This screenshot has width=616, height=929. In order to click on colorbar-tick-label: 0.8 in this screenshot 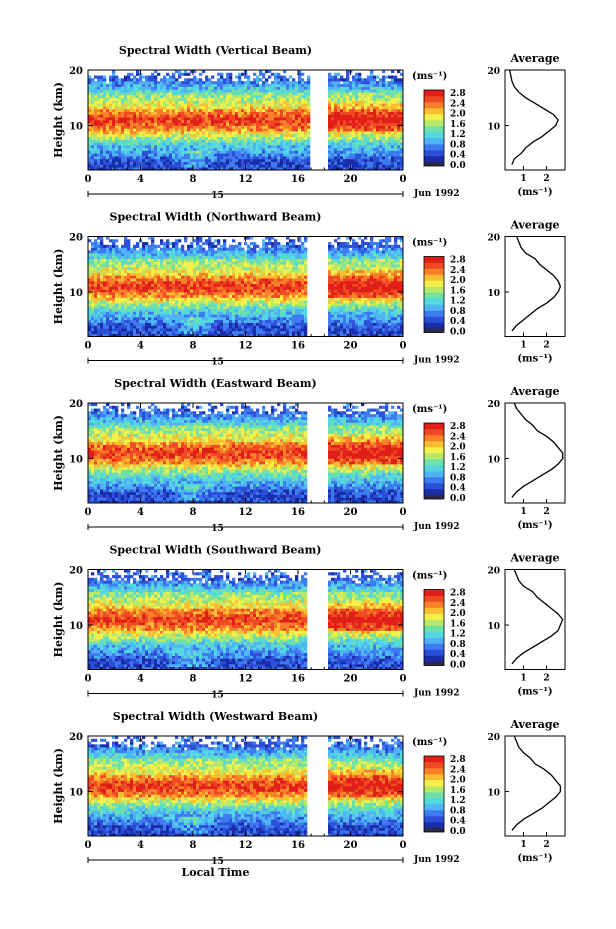, I will do `click(458, 145)`.